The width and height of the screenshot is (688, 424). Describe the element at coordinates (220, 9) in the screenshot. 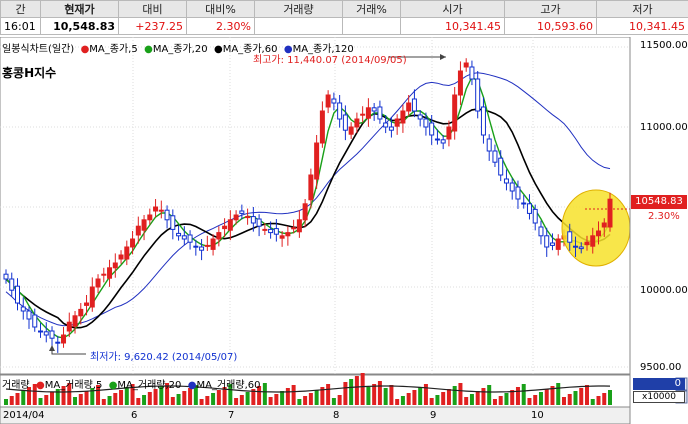

I see `header-change-pct: 대비%` at that location.